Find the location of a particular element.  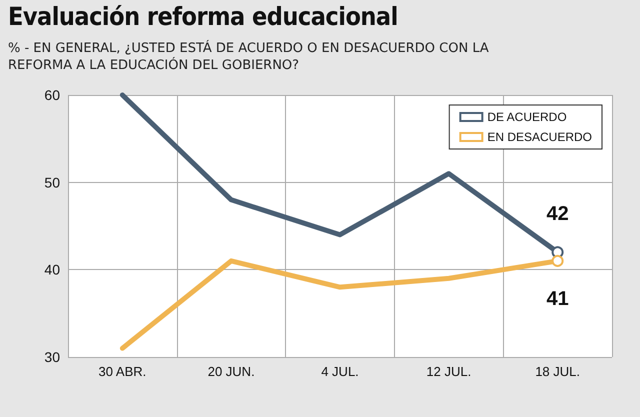

y-tick-label: 50 is located at coordinates (52, 182).